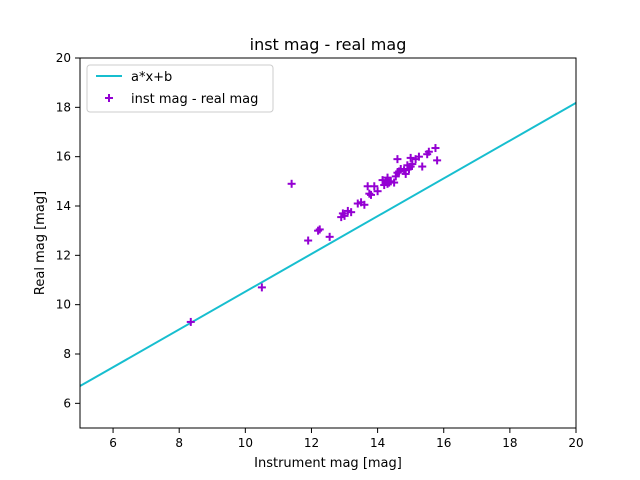 This screenshot has width=640, height=480. I want to click on y-tick-label: 14, so click(63, 206).